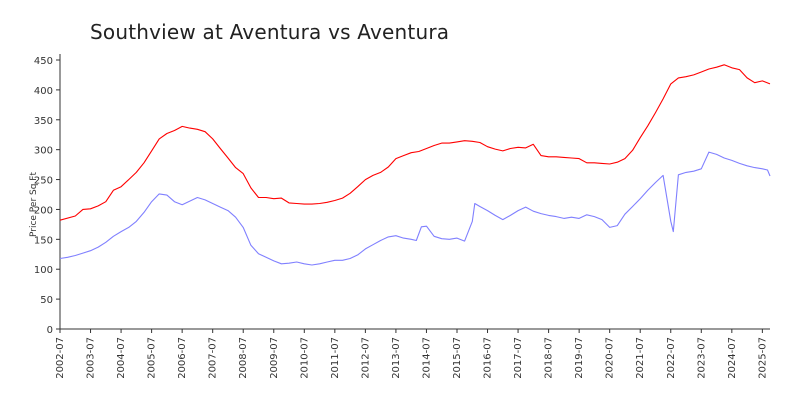 The image size is (800, 404). Describe the element at coordinates (610, 358) in the screenshot. I see `x-tick-label: 2020-07` at that location.